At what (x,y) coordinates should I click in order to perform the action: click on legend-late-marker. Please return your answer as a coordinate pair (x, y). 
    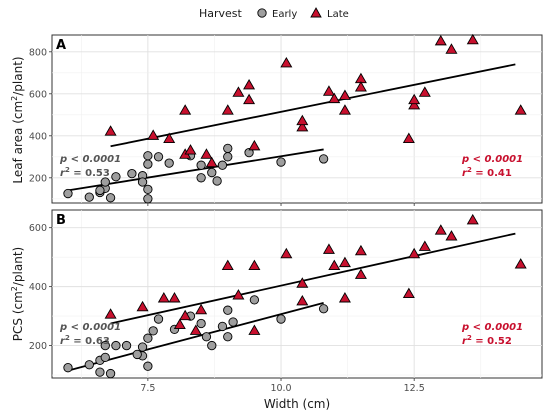
    Looking at the image, I should click on (316, 12).